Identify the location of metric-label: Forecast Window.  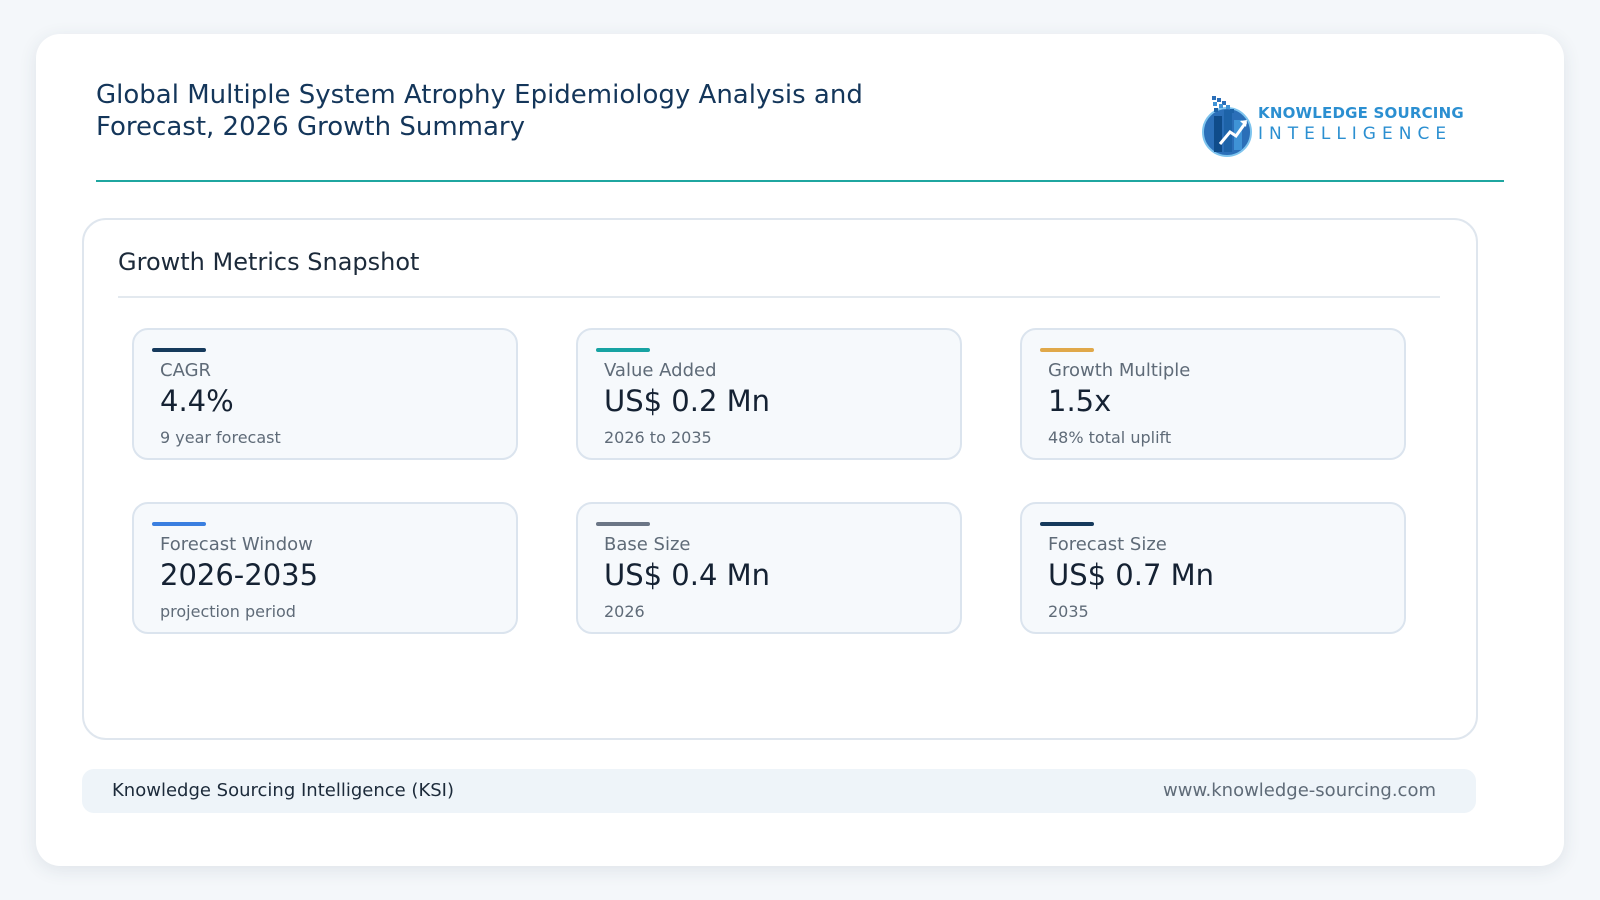
(236, 544).